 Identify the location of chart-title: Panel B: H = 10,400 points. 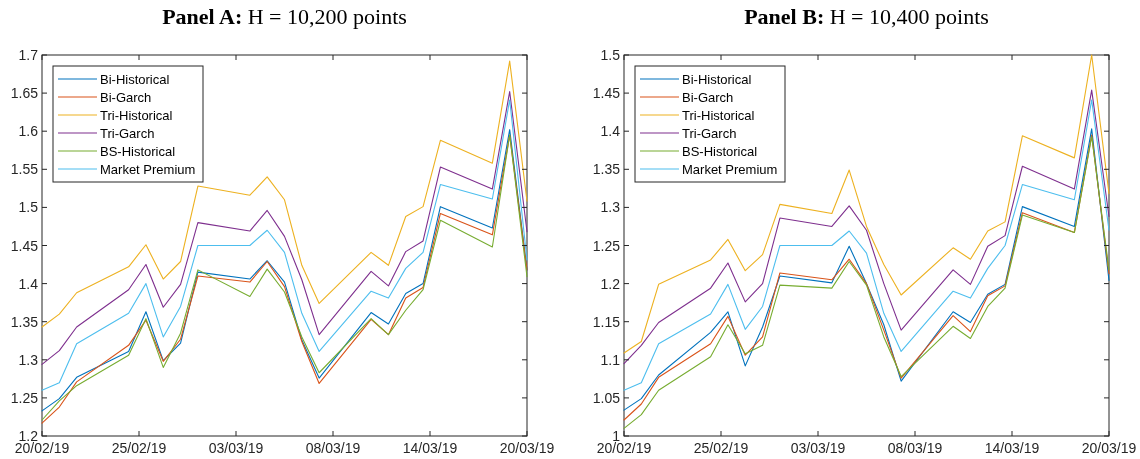
(866, 16).